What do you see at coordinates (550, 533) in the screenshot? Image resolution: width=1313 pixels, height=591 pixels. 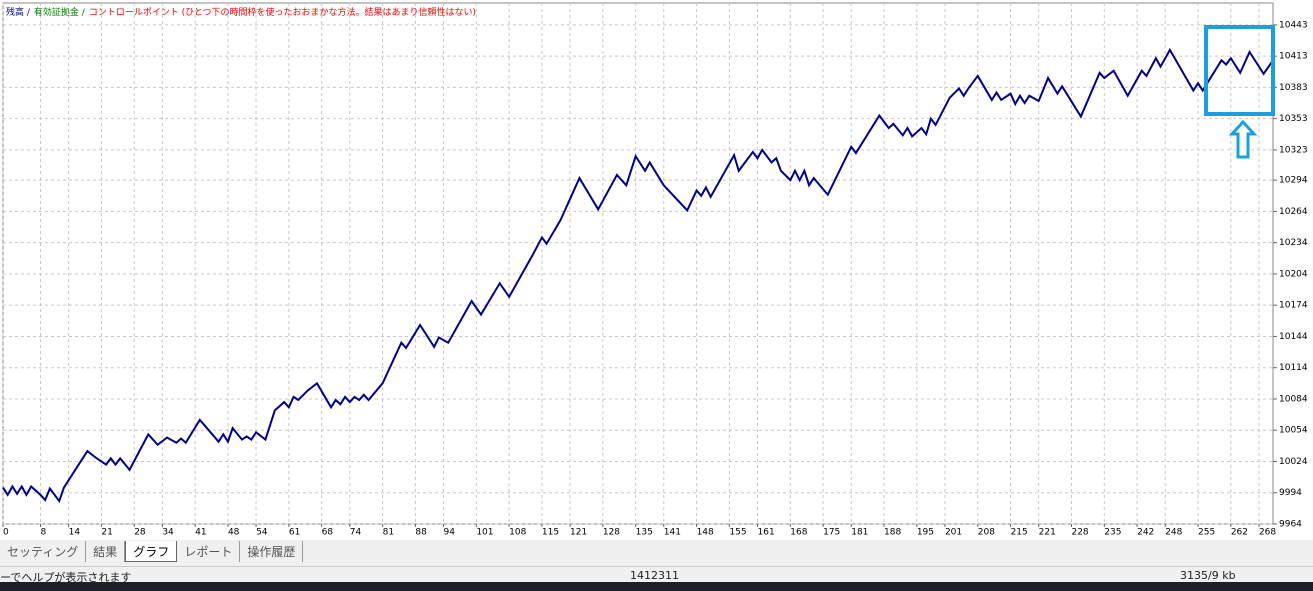 I see `x-tick-label: 115` at bounding box center [550, 533].